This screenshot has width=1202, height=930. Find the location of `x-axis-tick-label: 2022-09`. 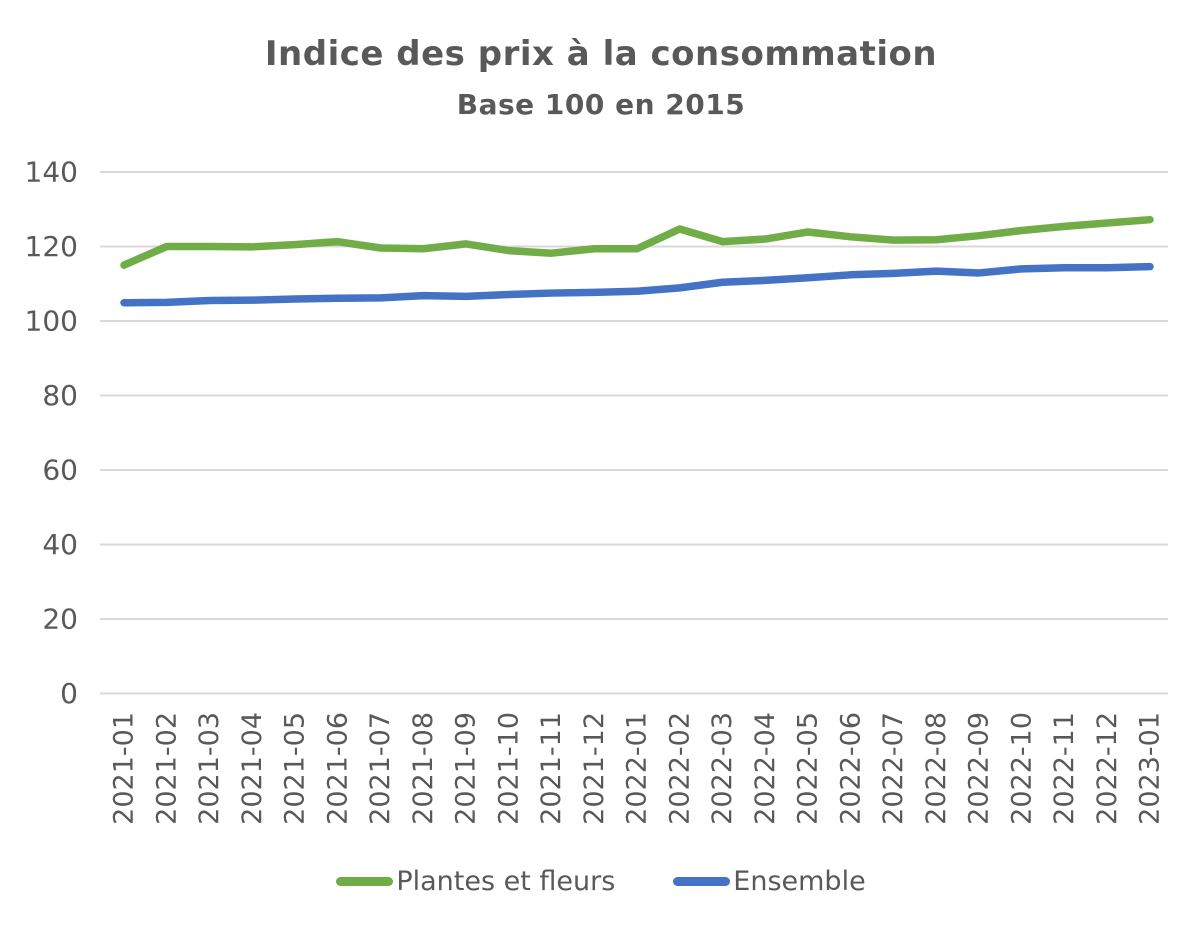

x-axis-tick-label: 2022-09 is located at coordinates (979, 768).